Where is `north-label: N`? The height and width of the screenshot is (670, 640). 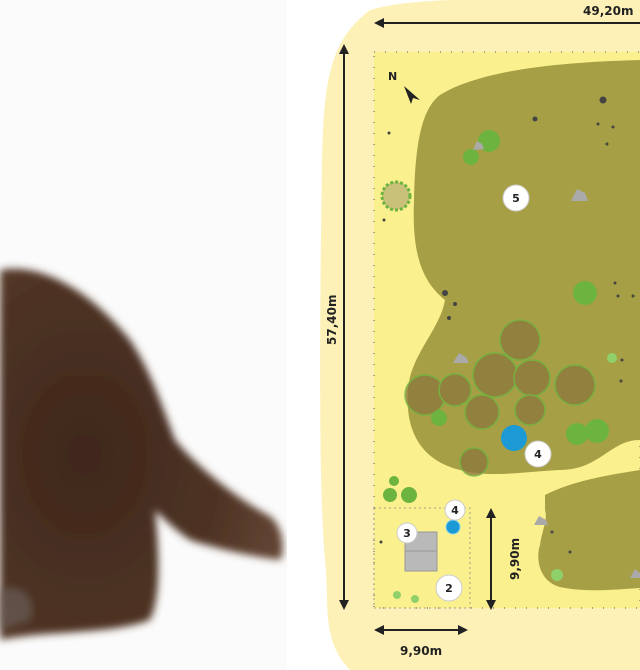
north-label: N is located at coordinates (392, 76).